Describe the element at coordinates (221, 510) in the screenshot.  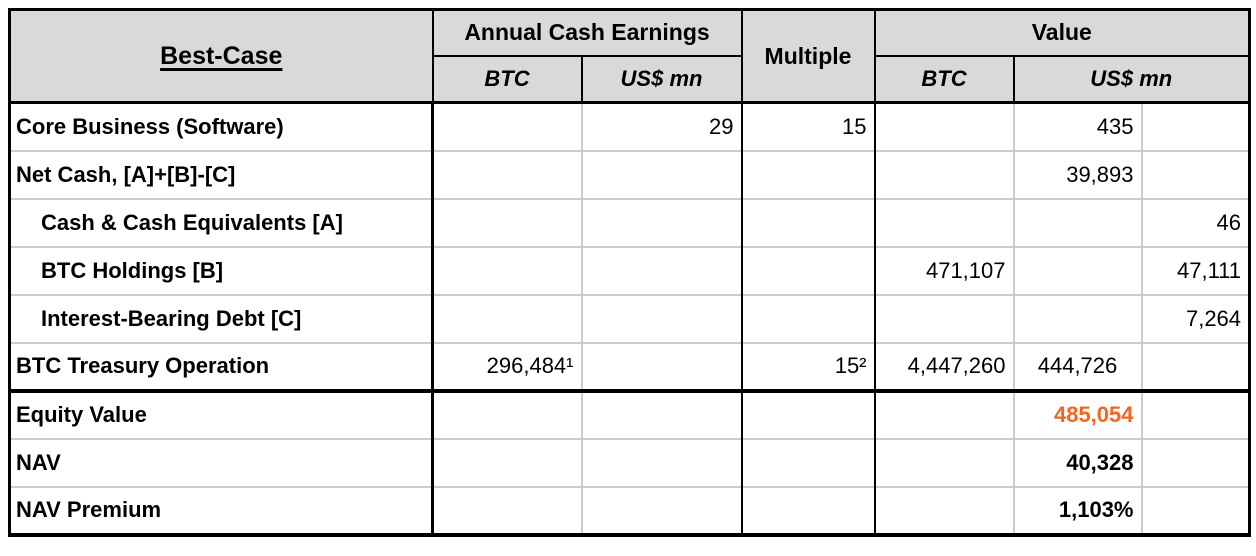
I see `row-label: NAV Premium` at that location.